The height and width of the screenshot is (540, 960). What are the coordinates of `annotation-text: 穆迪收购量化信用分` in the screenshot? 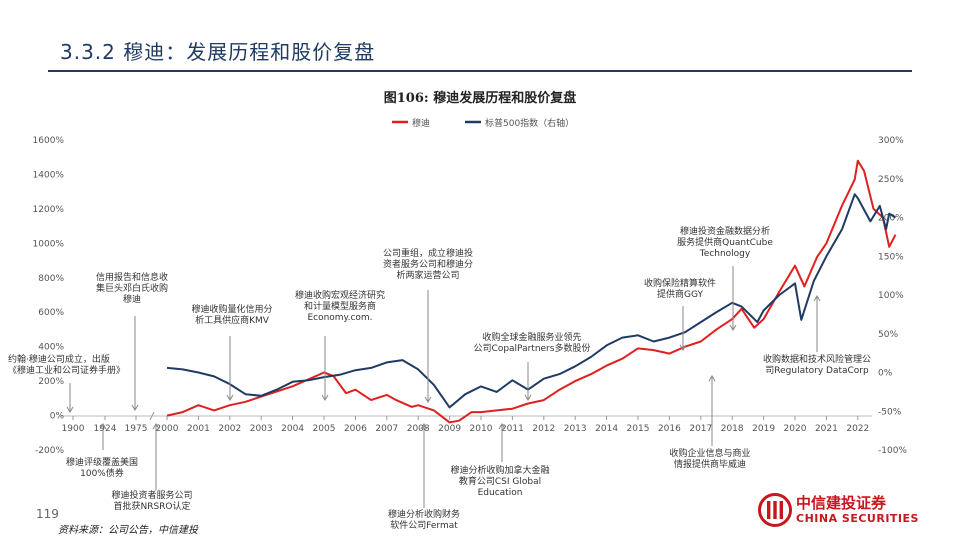 It's located at (231, 309).